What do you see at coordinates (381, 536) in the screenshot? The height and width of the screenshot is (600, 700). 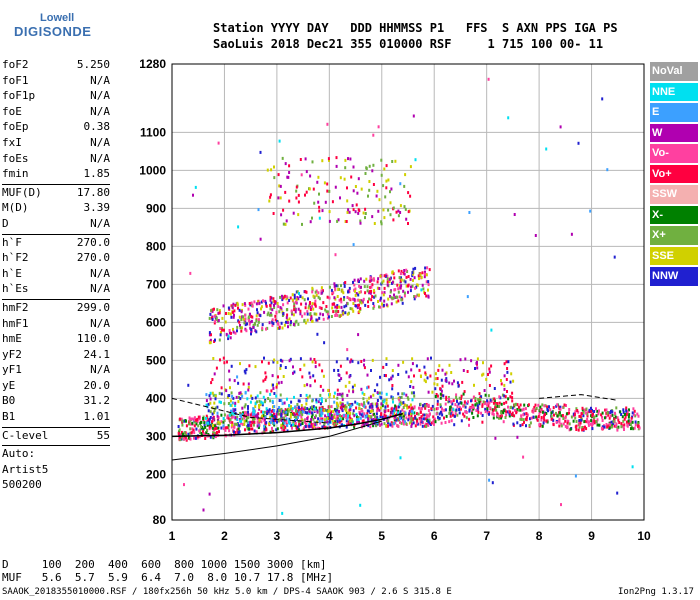 I see `x-tick-label: 5` at bounding box center [381, 536].